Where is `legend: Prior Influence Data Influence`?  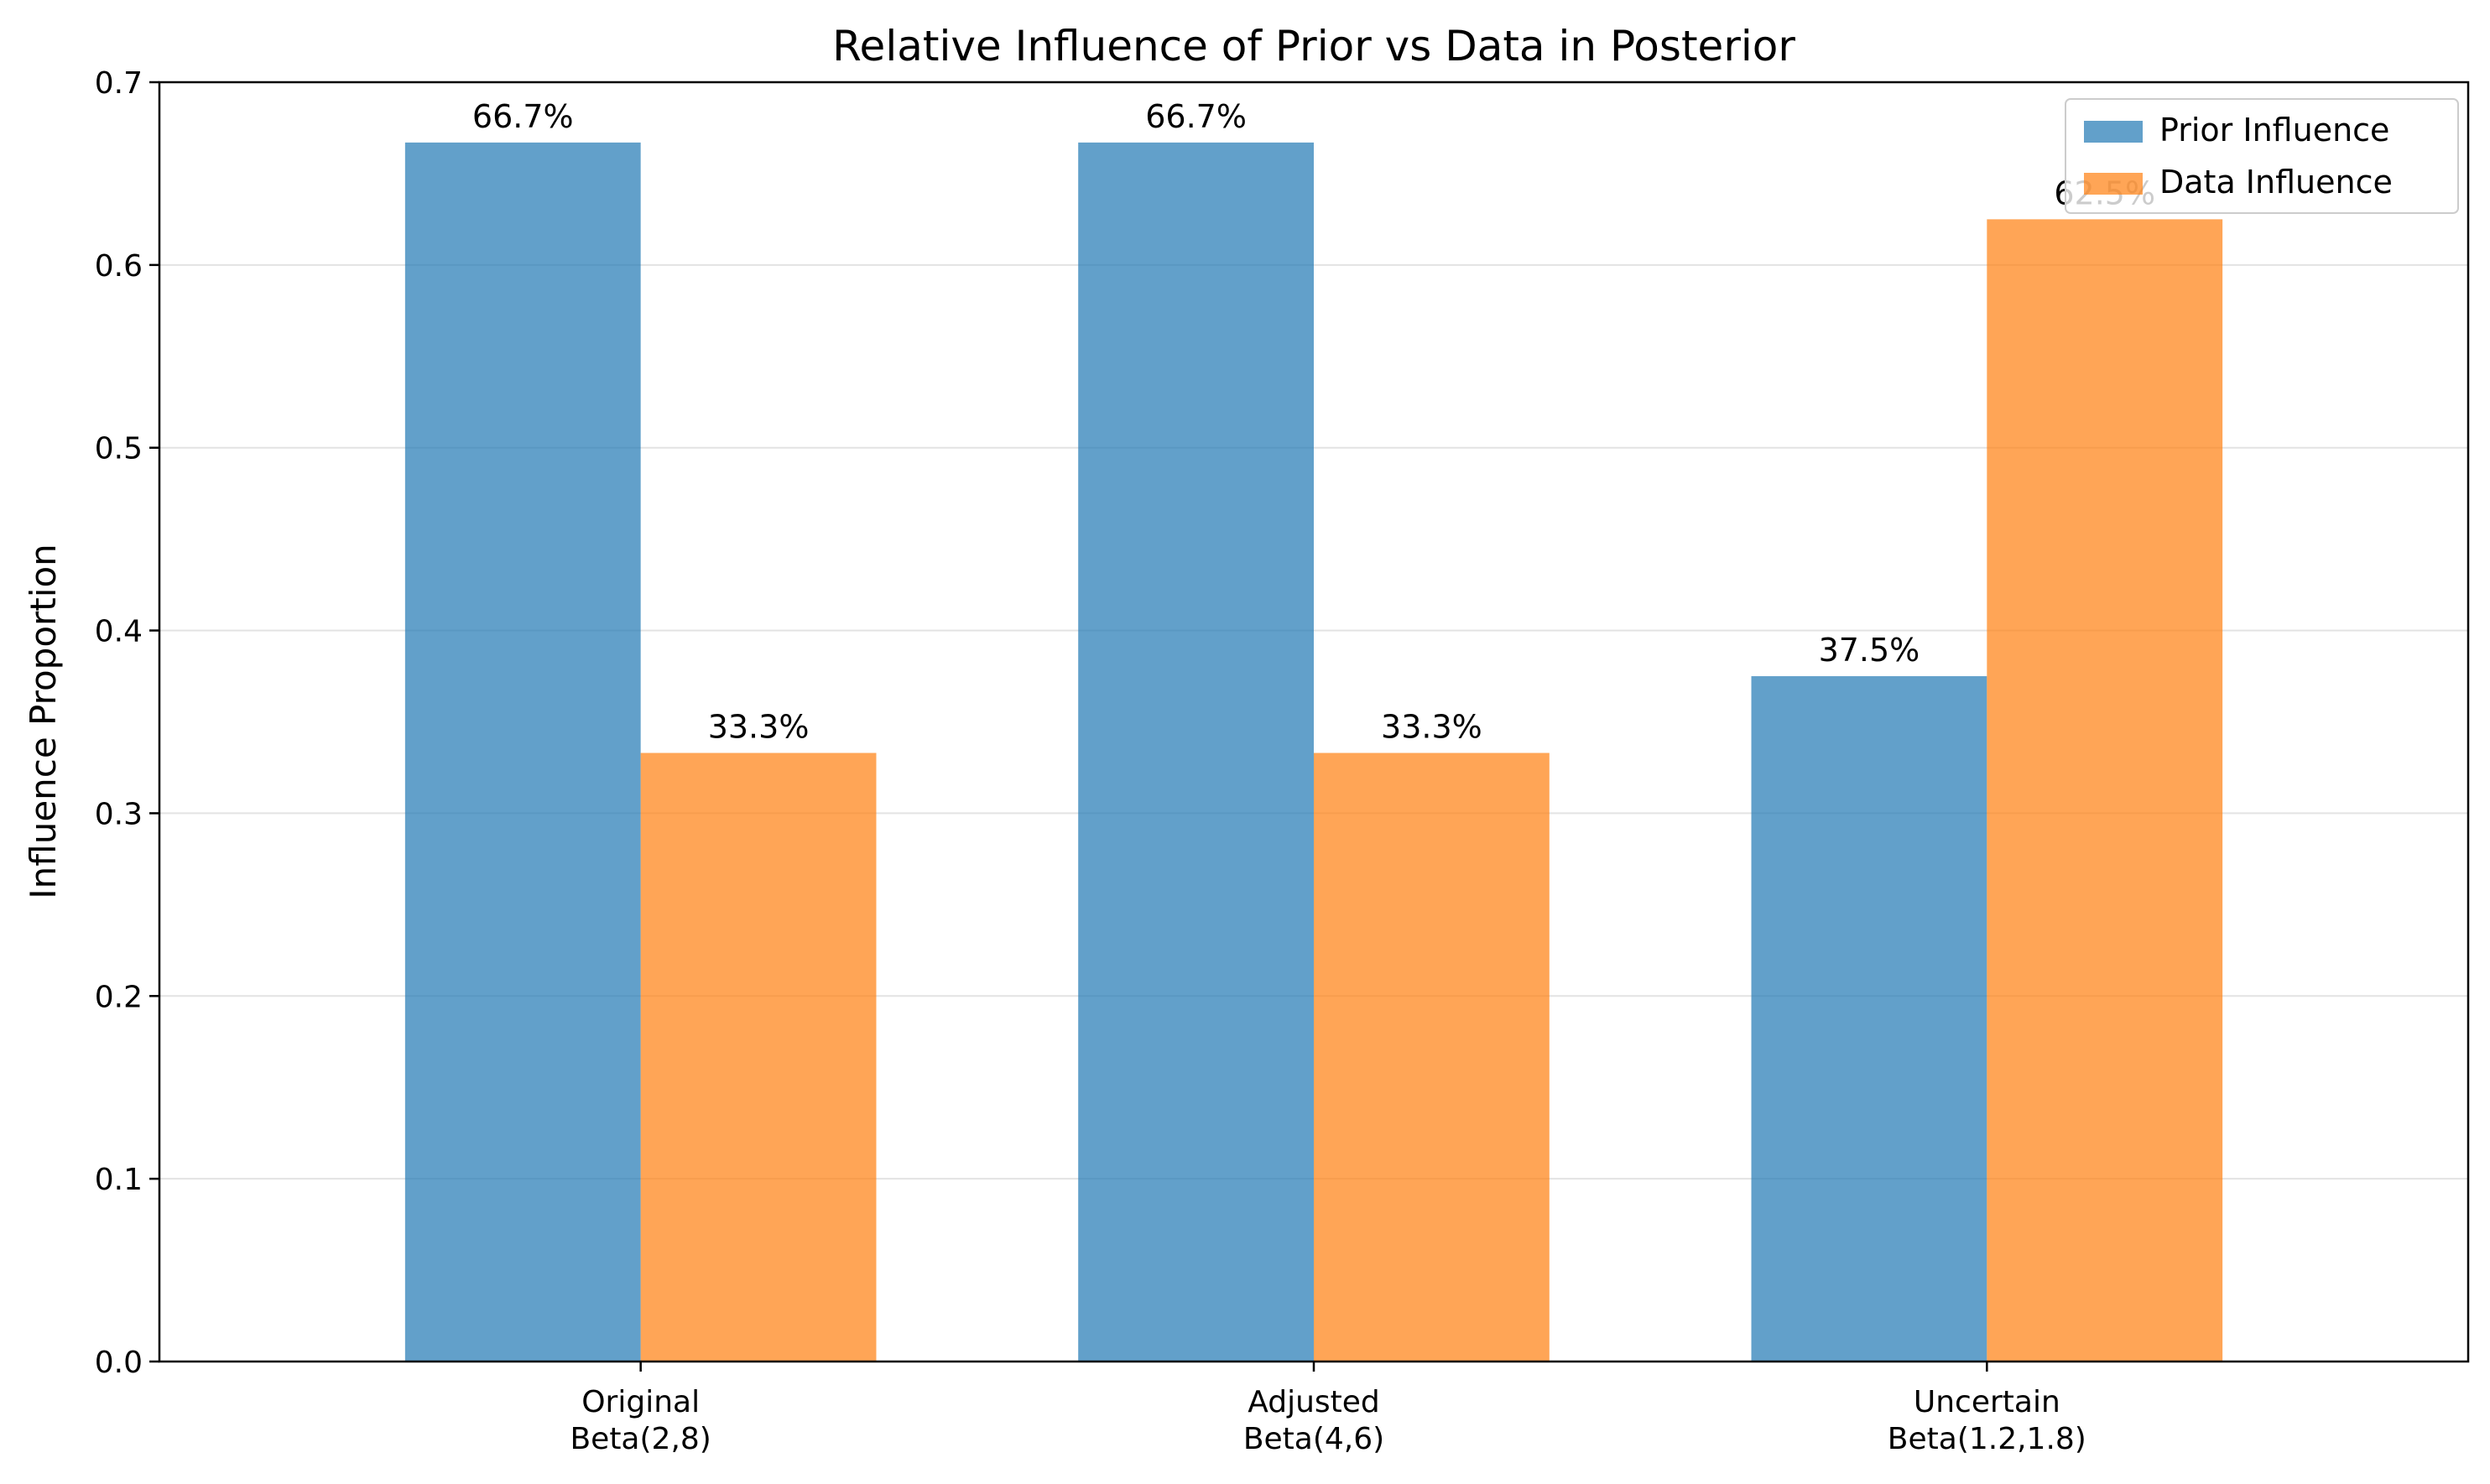
legend: Prior Influence Data Influence is located at coordinates (2262, 156).